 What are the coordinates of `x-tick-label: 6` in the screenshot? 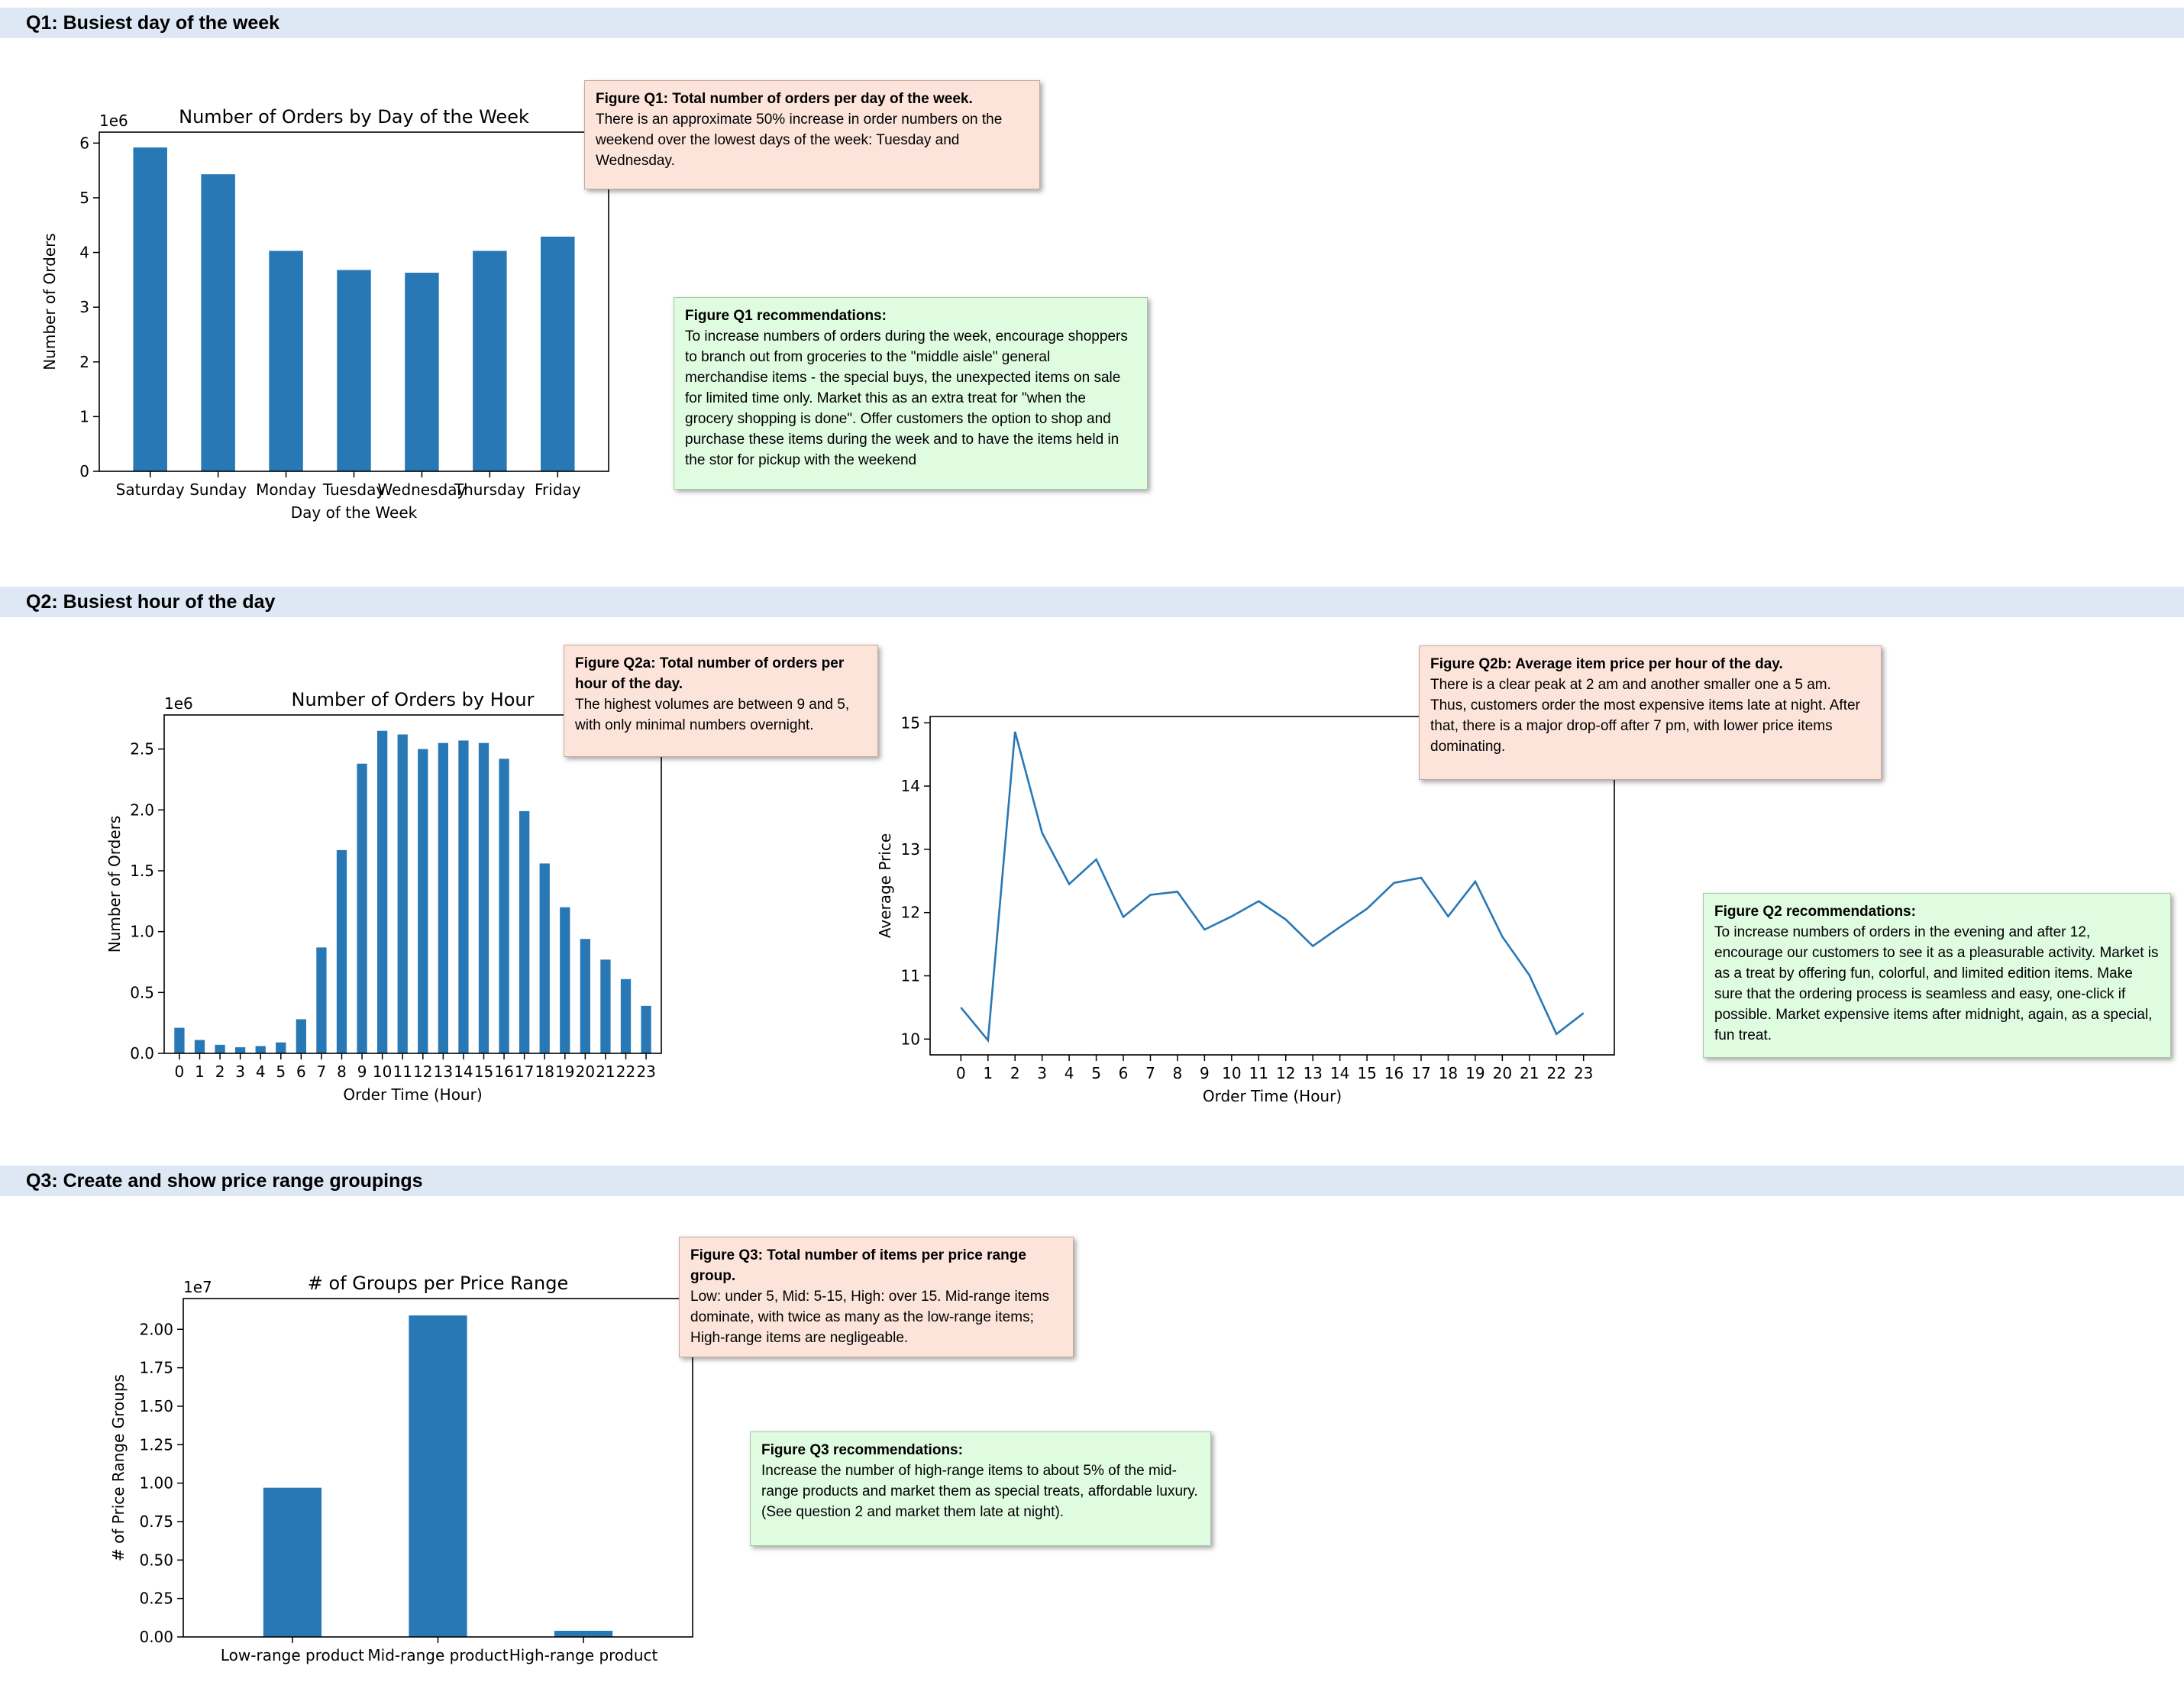 It's located at (1124, 1073).